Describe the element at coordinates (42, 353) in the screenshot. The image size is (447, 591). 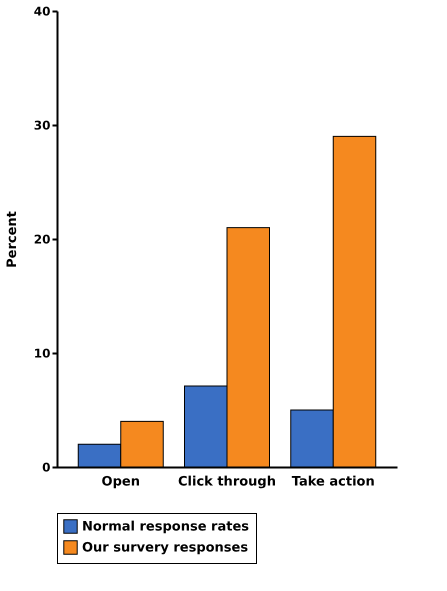
I see `y-tick-label: 10` at that location.